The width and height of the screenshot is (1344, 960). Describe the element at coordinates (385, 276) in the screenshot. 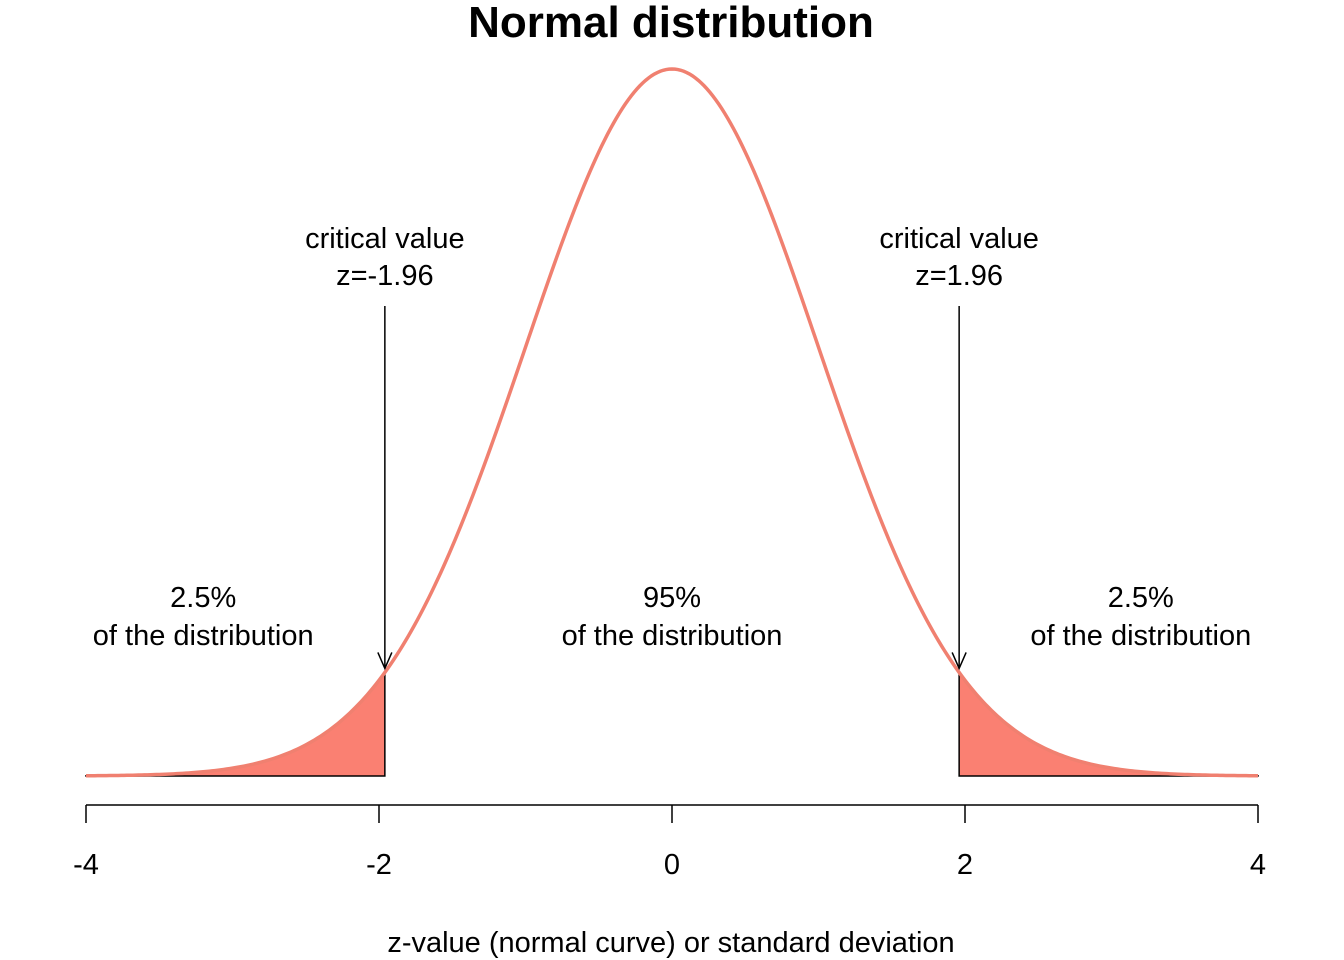

I see `critical-value-z-left: z=-1.96` at that location.